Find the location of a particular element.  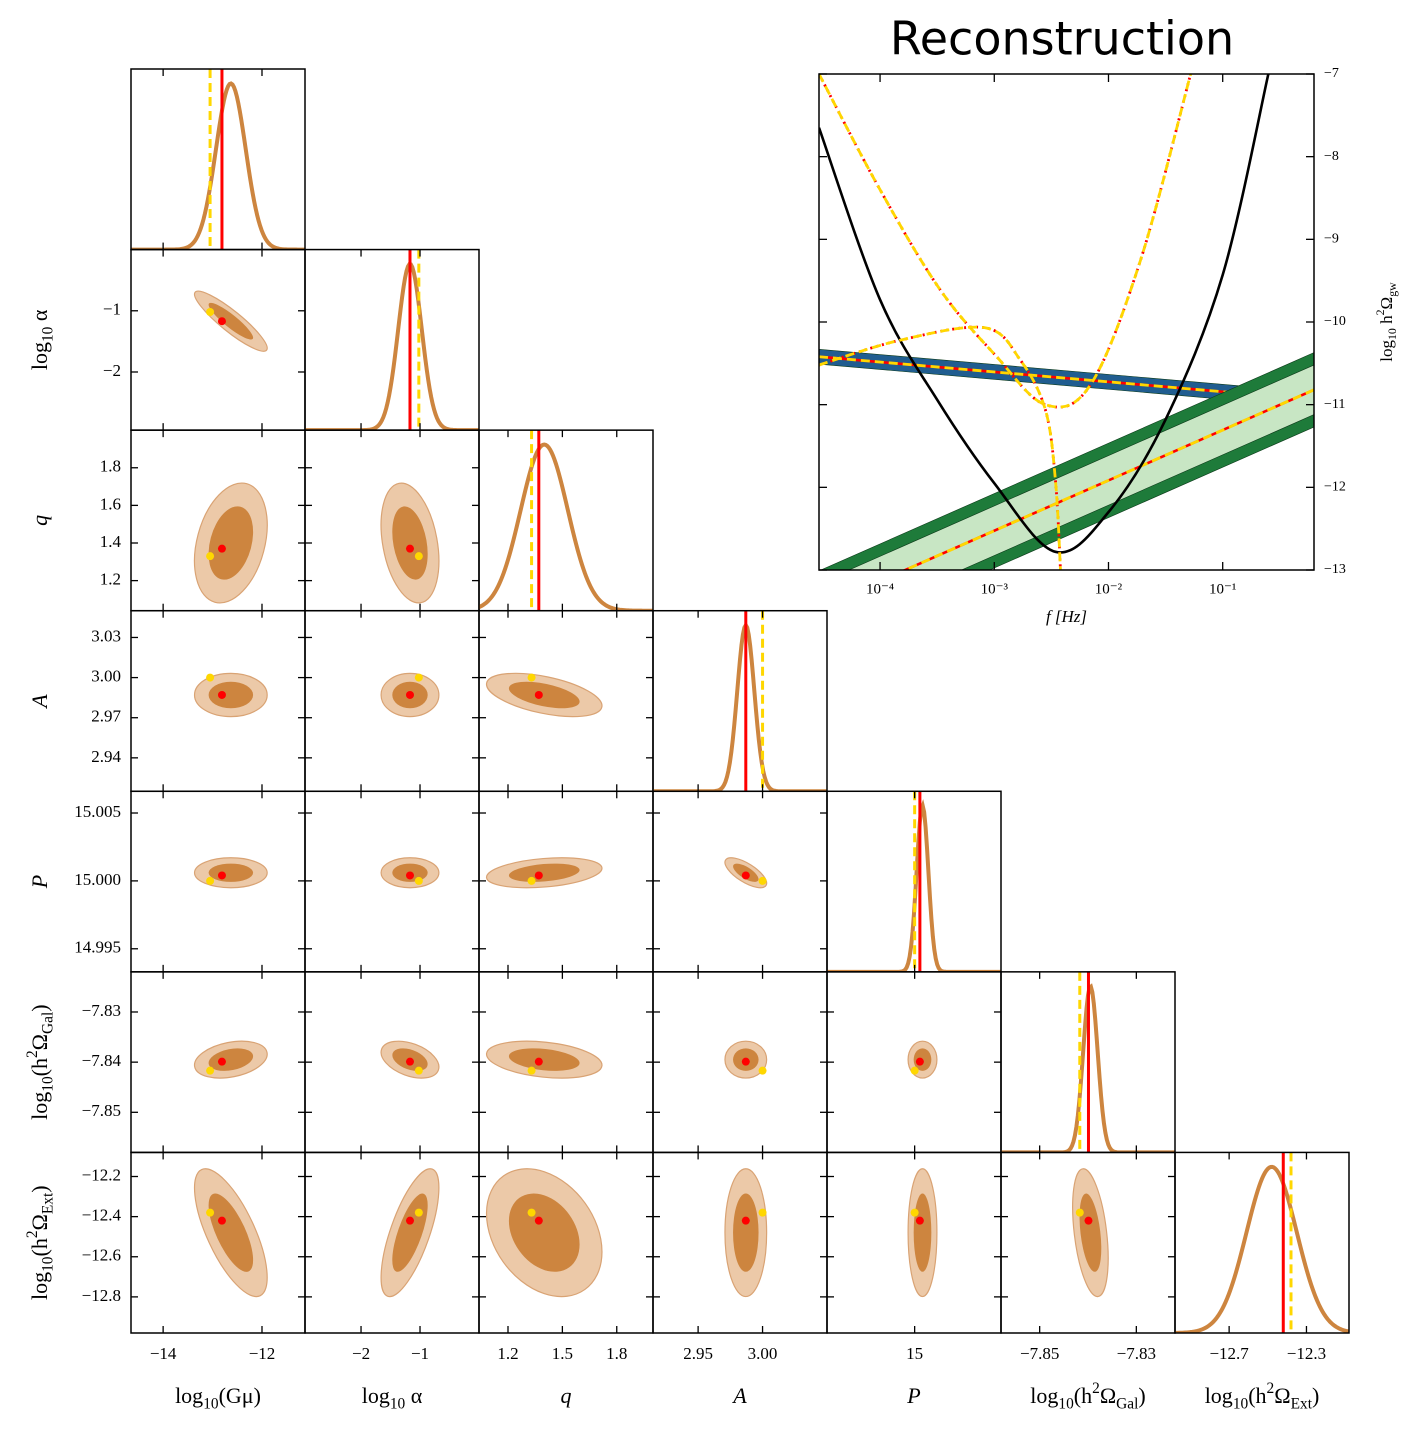

x-tick-label: −2 is located at coordinates (361, 1353).